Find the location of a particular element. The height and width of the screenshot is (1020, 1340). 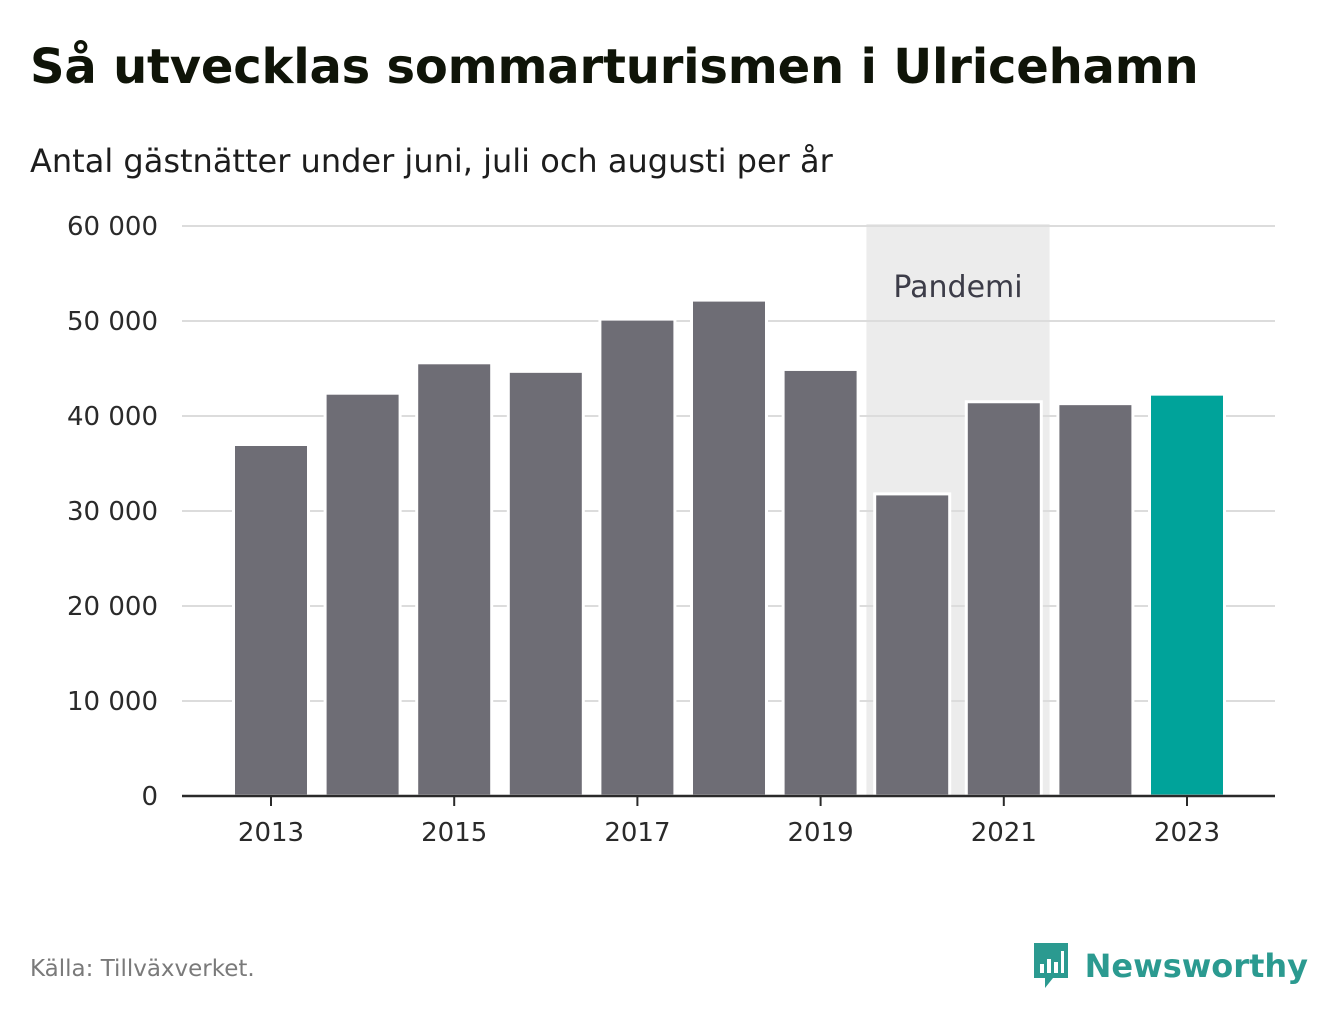

x-tick-label: 2013 is located at coordinates (271, 833).